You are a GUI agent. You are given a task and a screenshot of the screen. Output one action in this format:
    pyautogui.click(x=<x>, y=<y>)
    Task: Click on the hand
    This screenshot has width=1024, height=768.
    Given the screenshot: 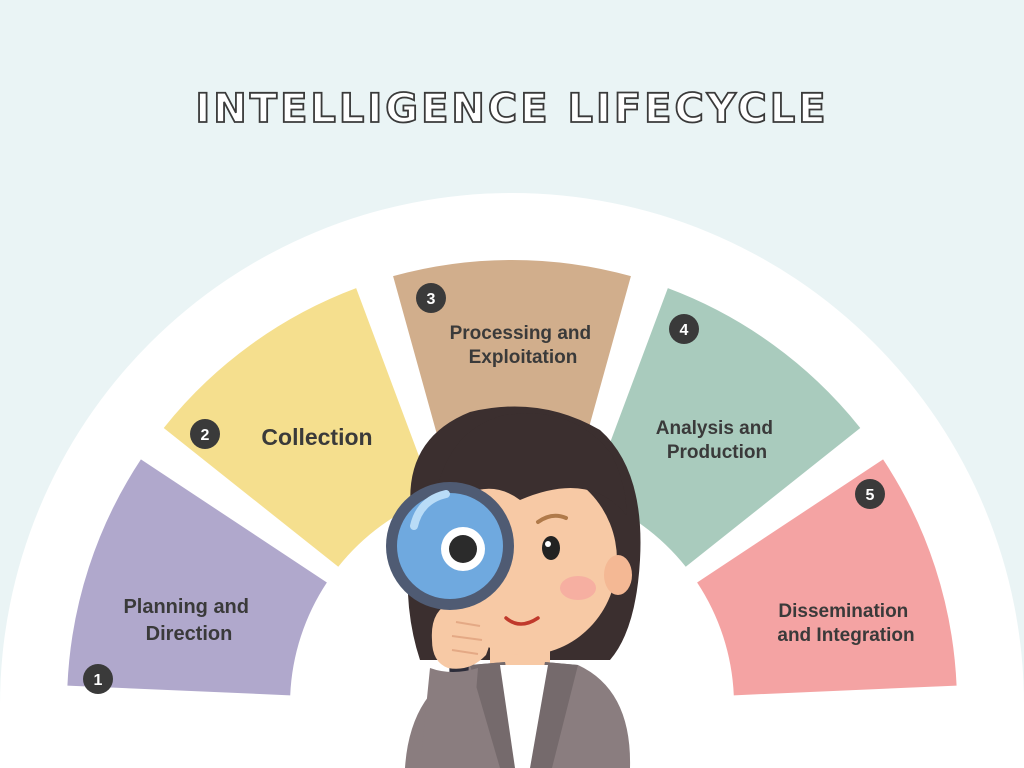 What is the action you would take?
    pyautogui.click(x=461, y=635)
    